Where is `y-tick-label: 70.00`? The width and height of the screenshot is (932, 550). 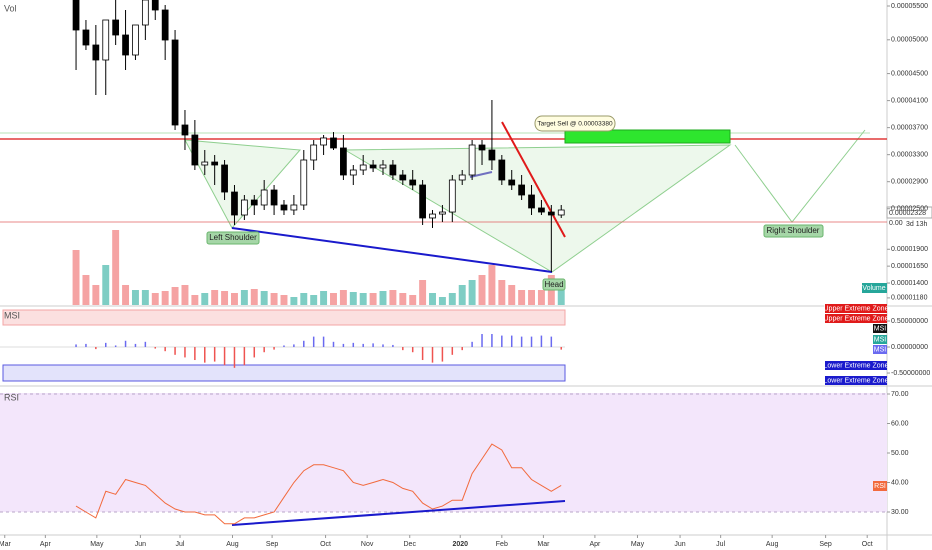
y-tick-label: 70.00 is located at coordinates (900, 394).